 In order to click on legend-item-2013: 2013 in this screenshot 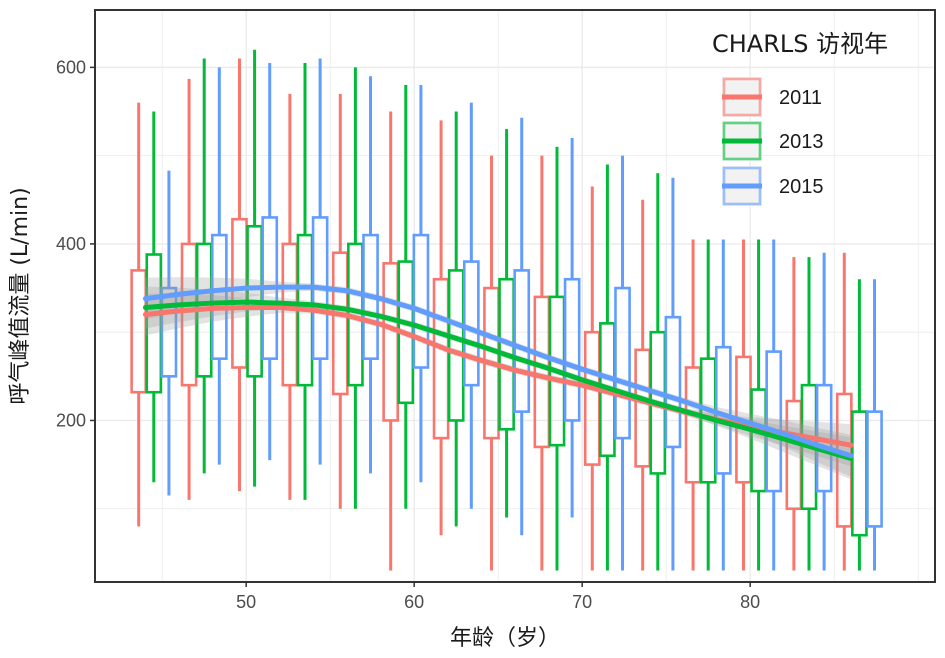, I will do `click(773, 141)`.